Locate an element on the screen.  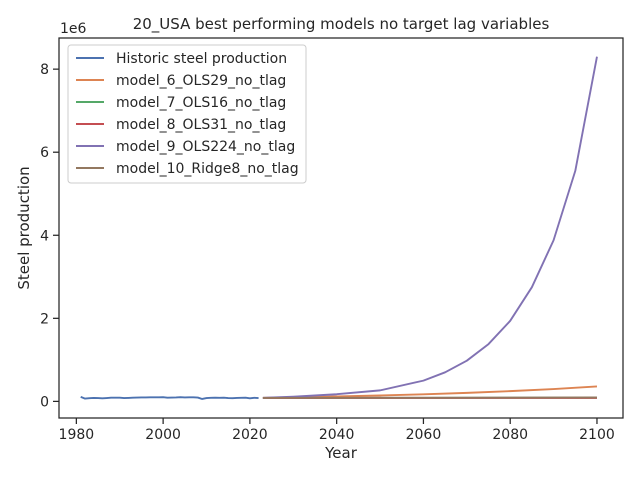
y-tick-label: 0 is located at coordinates (44, 402).